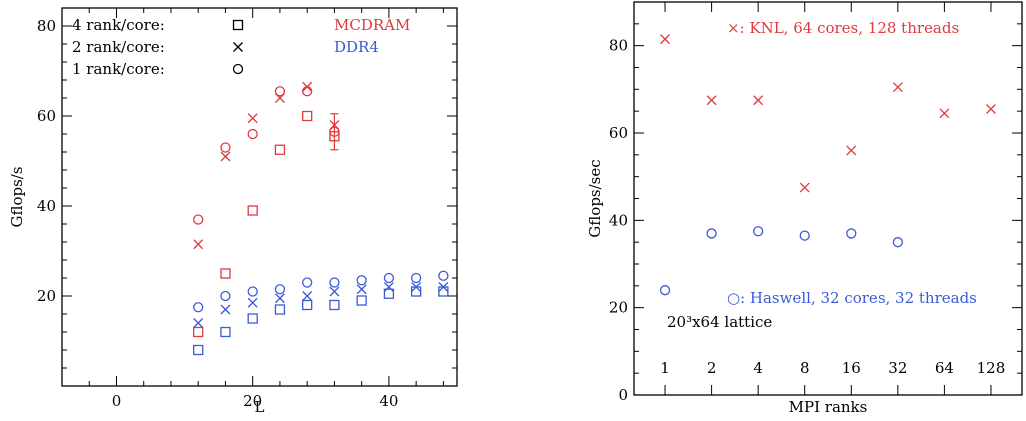  What do you see at coordinates (252, 401) in the screenshot?
I see `x-tick-label: 20` at bounding box center [252, 401].